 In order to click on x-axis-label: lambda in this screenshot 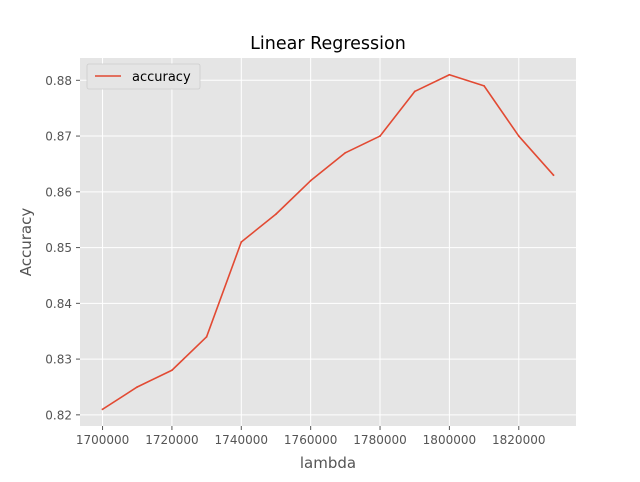, I will do `click(328, 463)`.